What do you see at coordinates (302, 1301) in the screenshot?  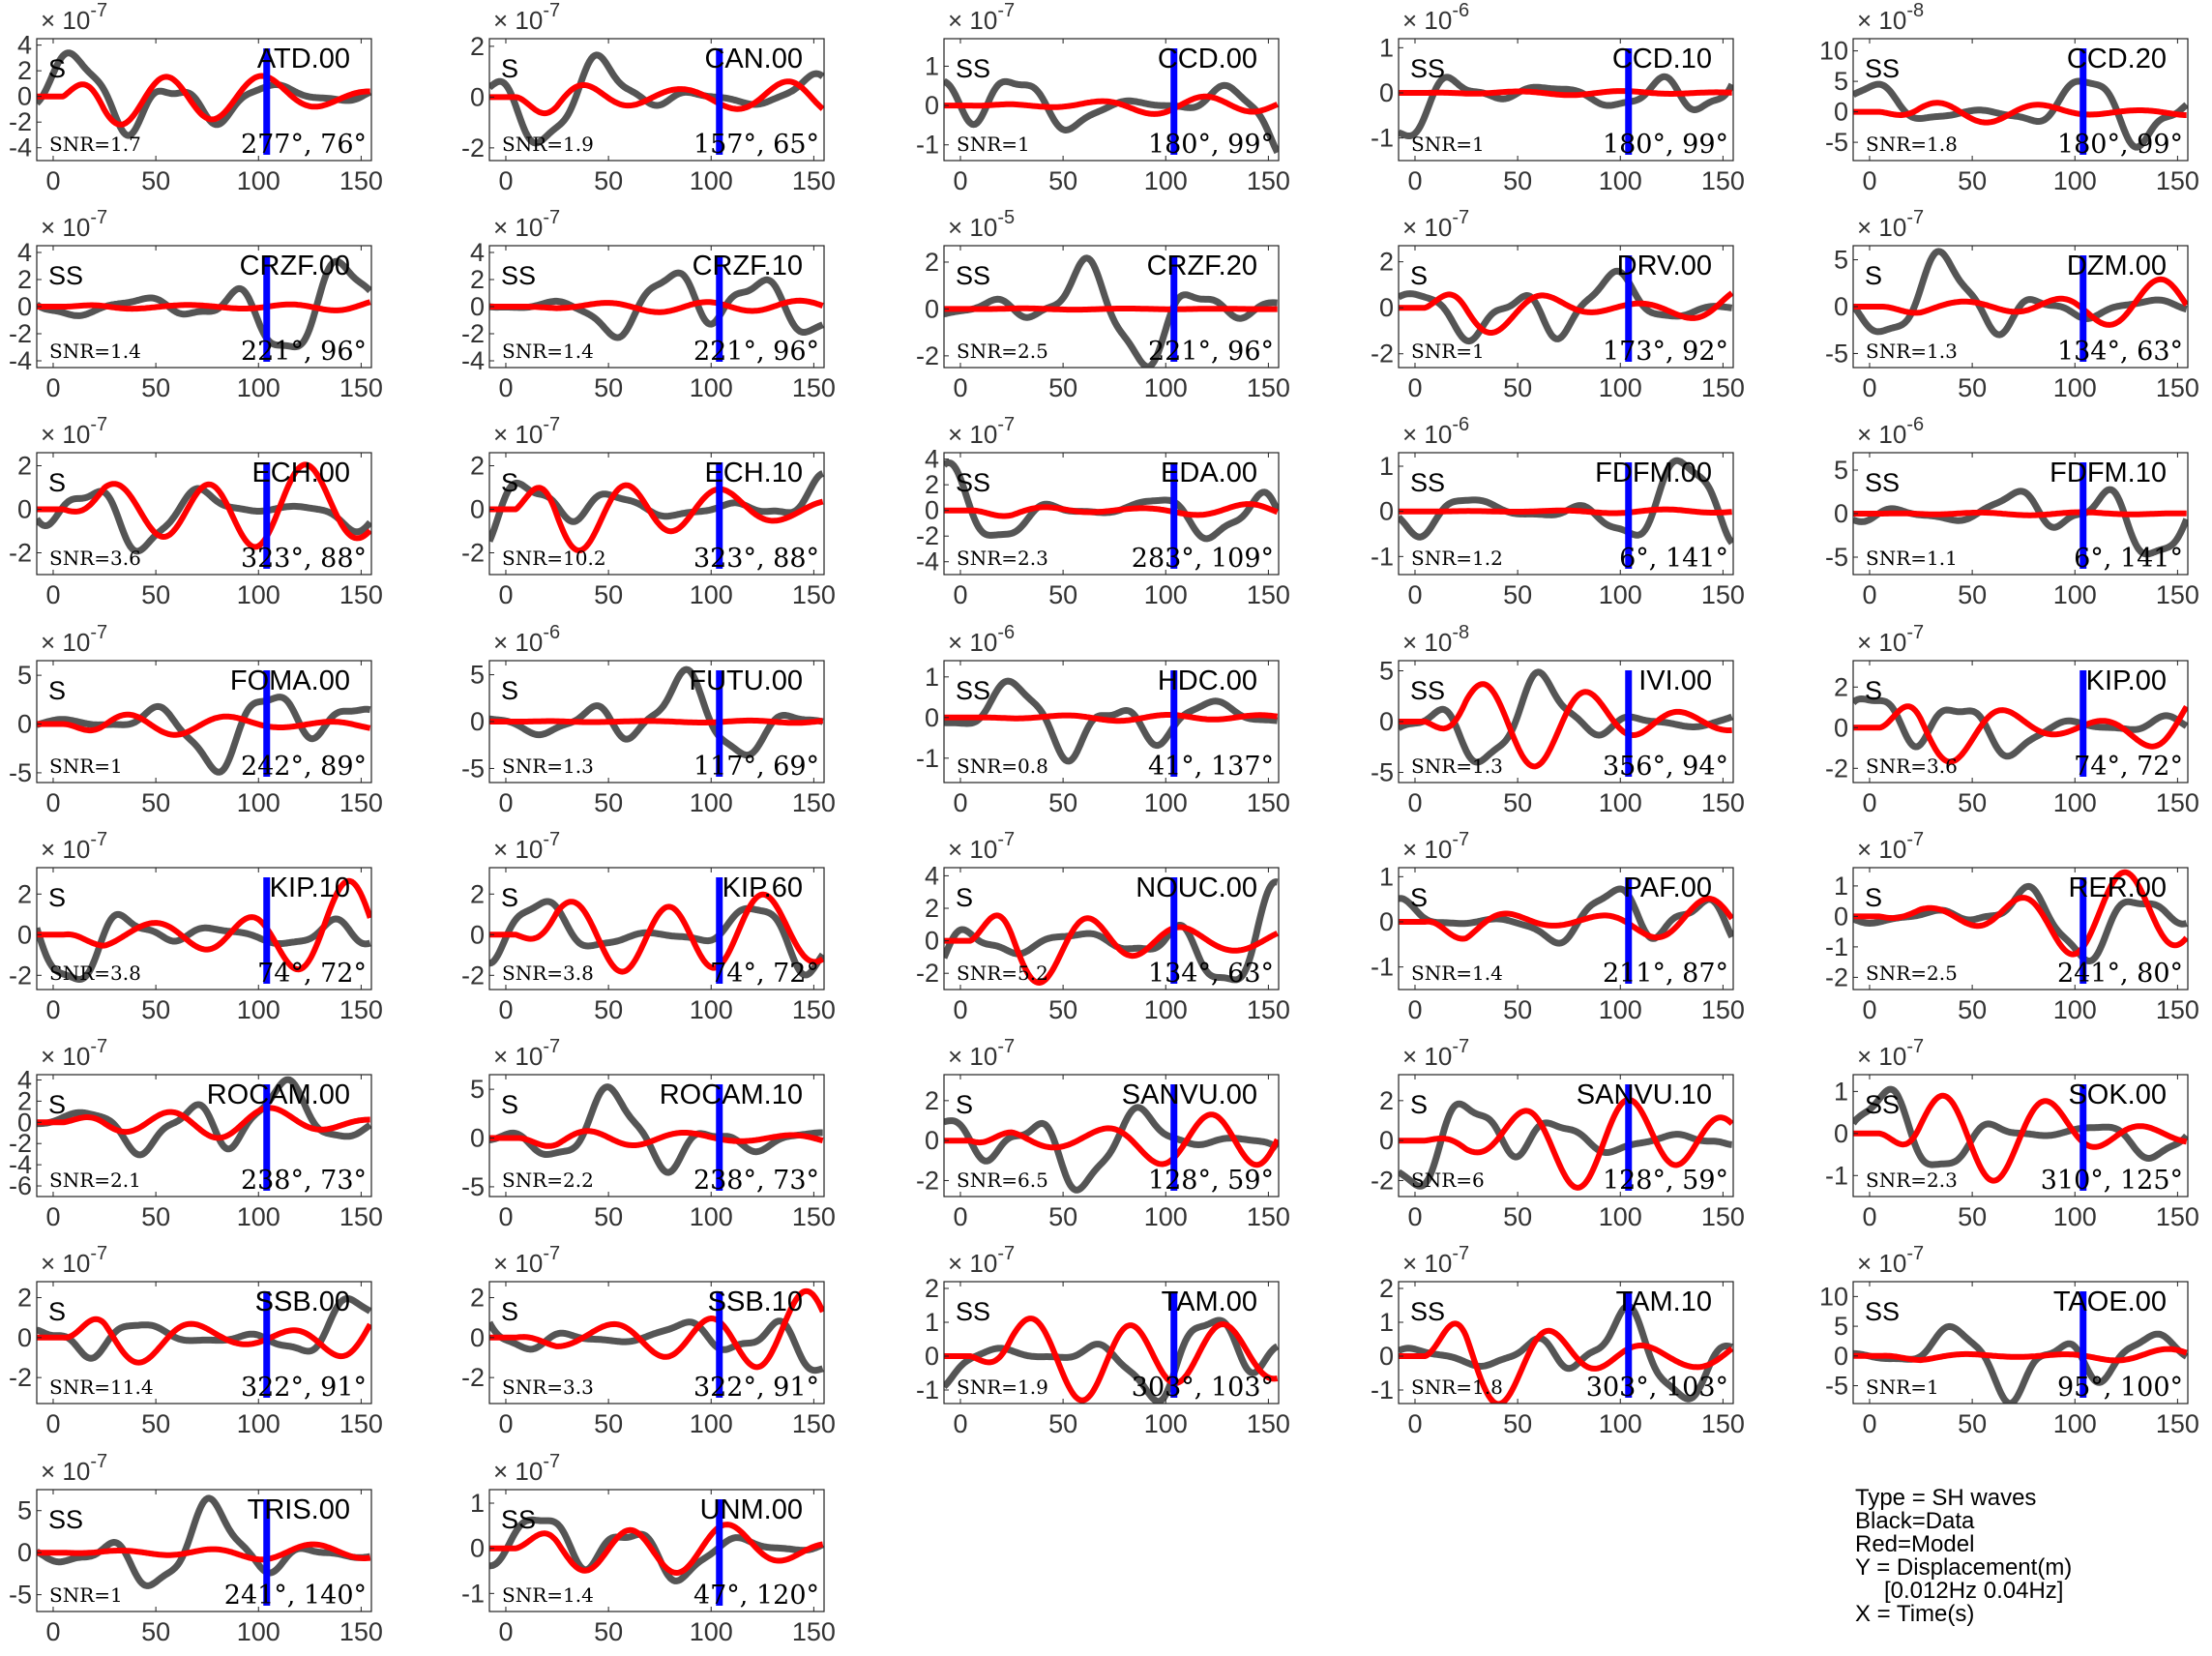 I see `station-label: SSB.00` at bounding box center [302, 1301].